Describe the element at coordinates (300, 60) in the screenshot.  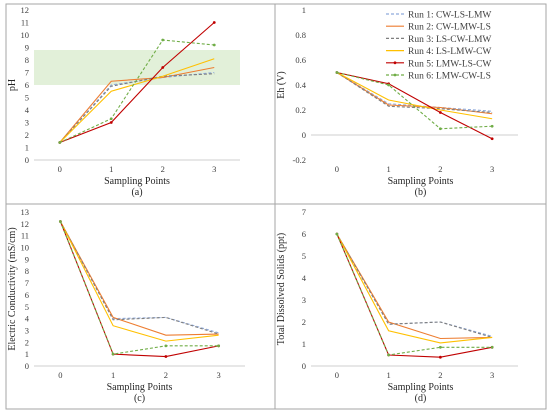
I see `y-tick-label: 0.6` at that location.